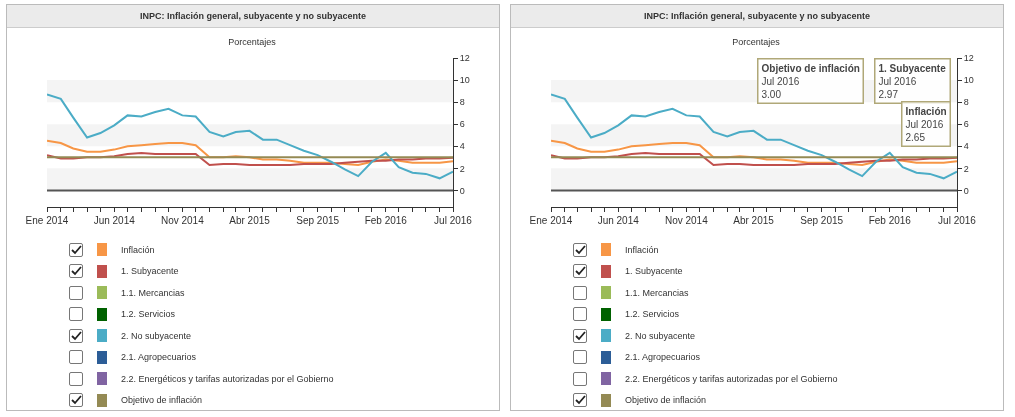 This screenshot has width=1015, height=417. Describe the element at coordinates (926, 124) in the screenshot. I see `annotation: Inflación Jul 2016 2.65` at that location.